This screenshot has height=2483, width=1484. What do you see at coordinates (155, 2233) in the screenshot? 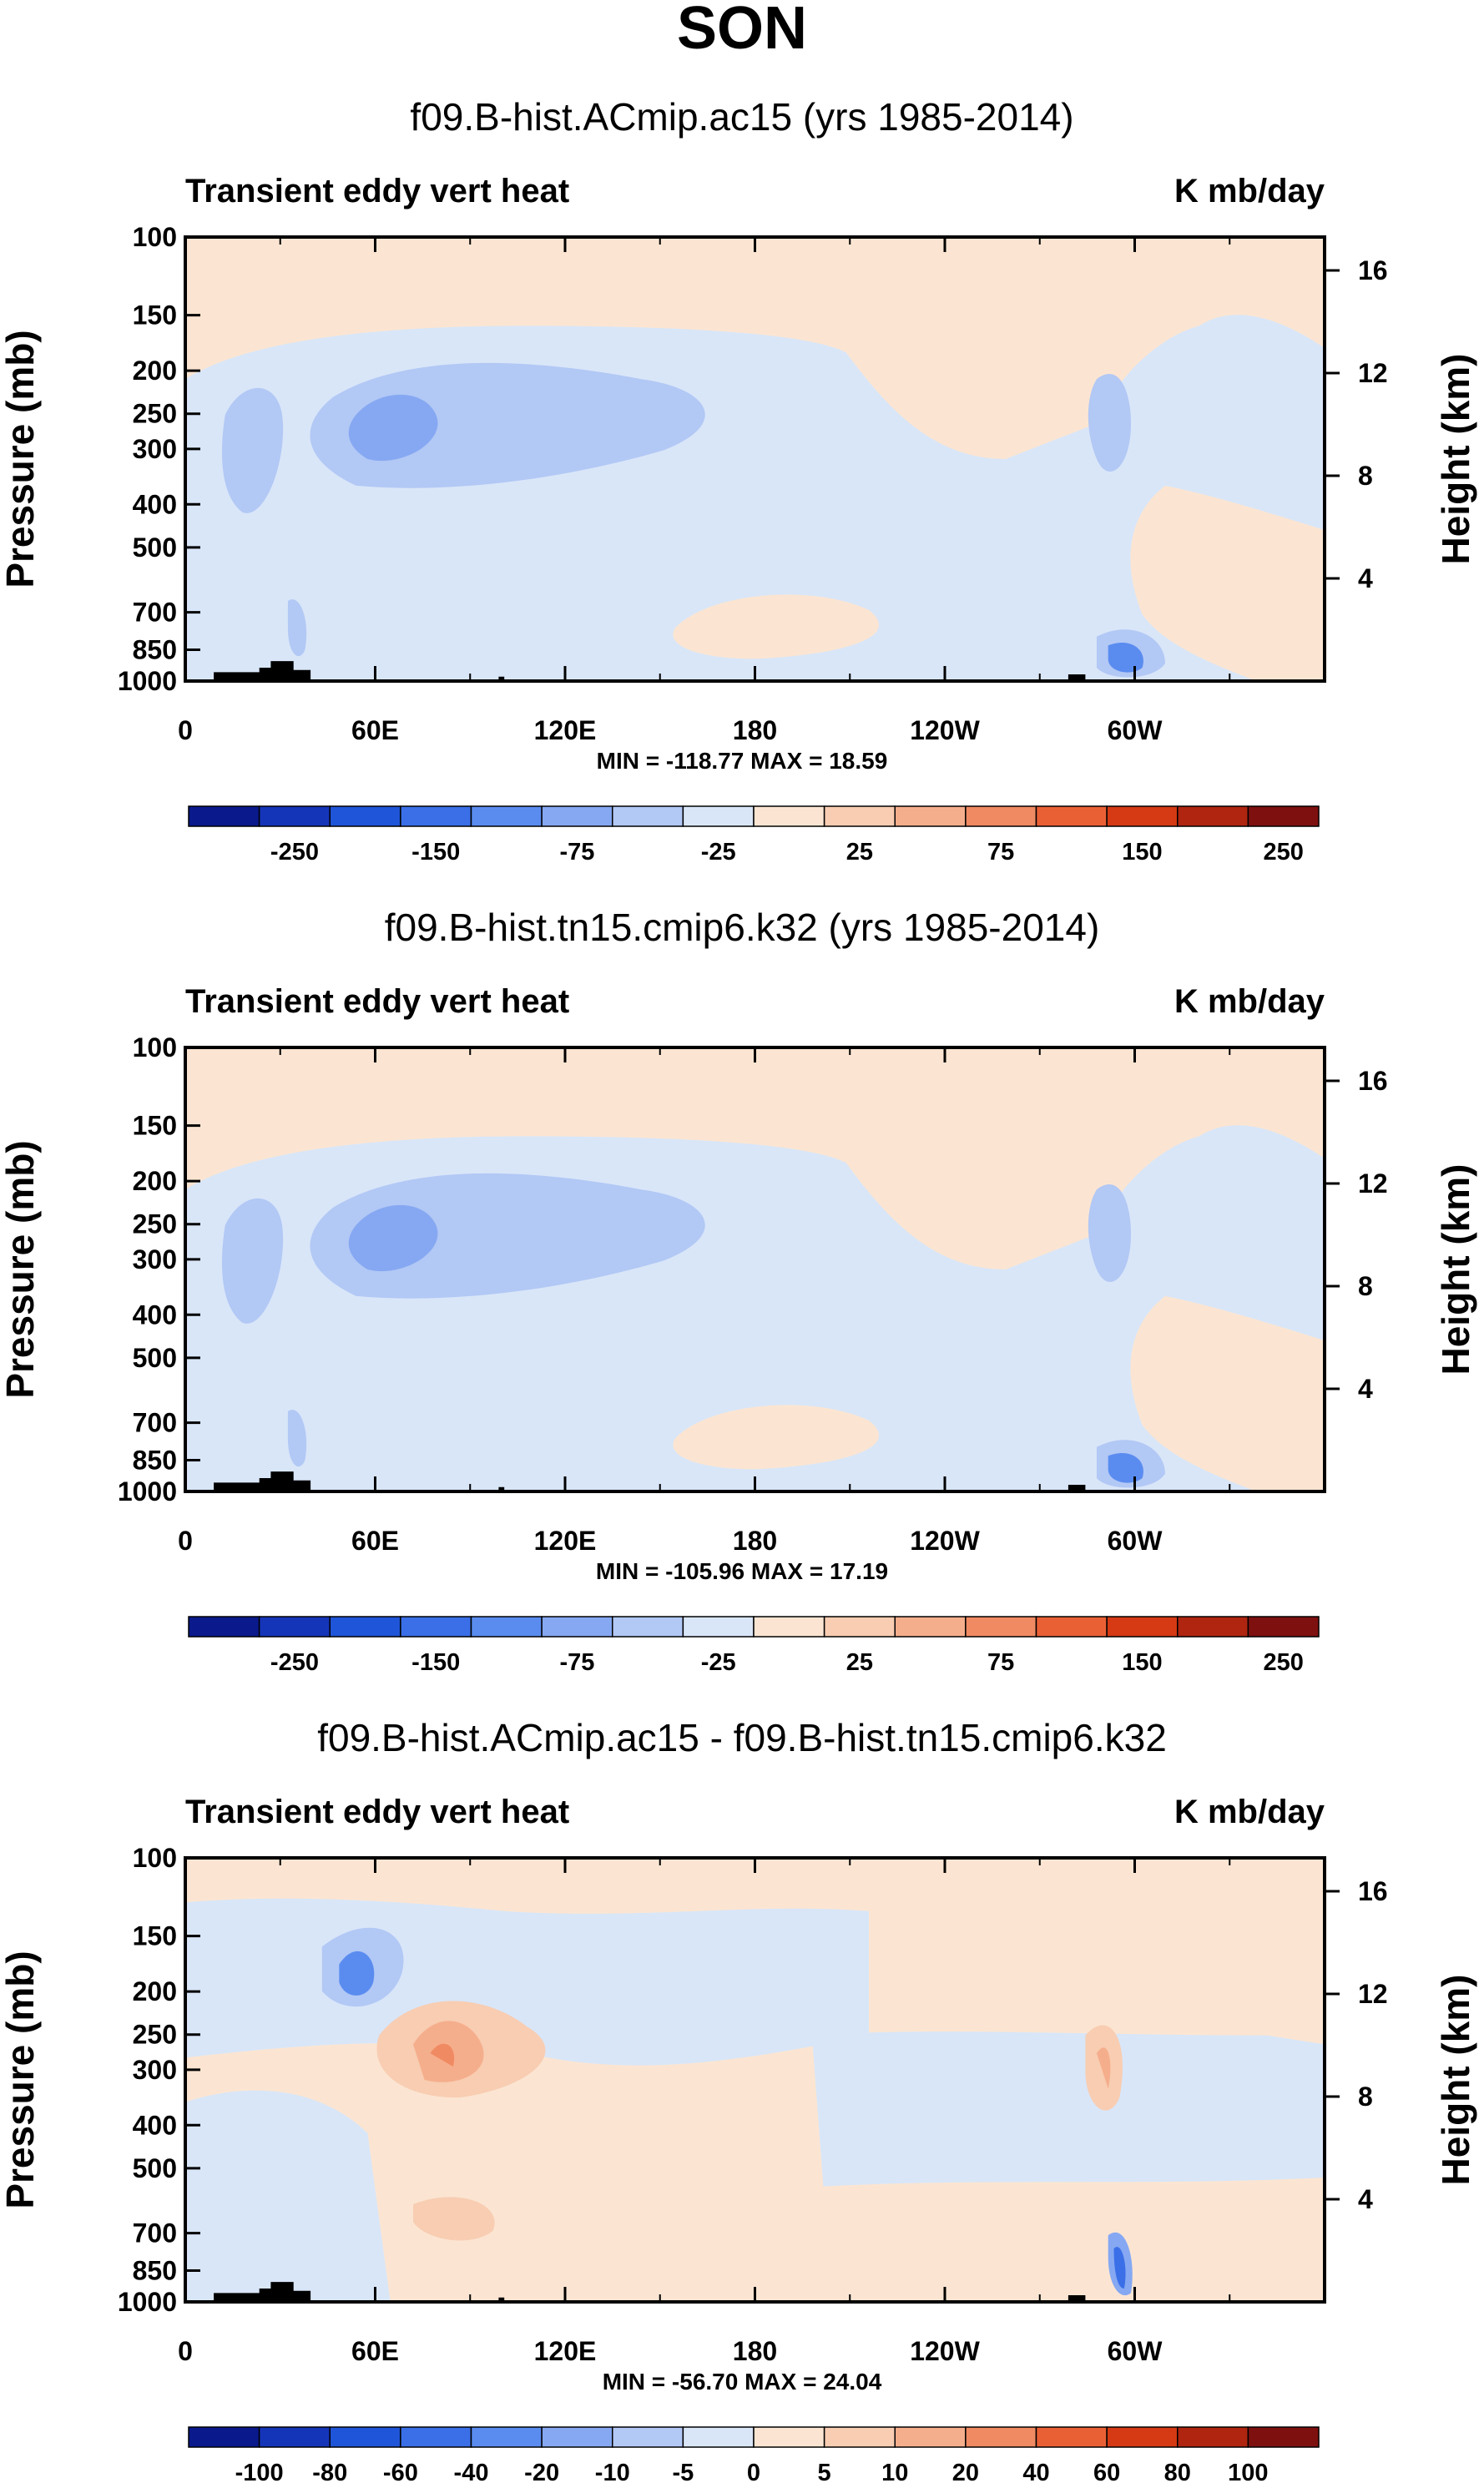
I see `y-tick-label: 700` at bounding box center [155, 2233].